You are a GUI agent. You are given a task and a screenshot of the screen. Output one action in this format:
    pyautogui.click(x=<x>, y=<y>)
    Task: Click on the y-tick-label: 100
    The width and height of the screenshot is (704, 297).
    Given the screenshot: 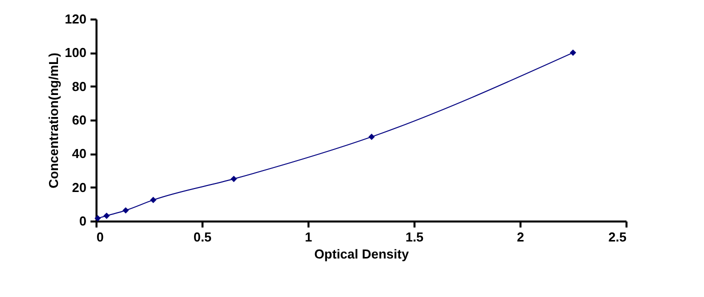 What is the action you would take?
    pyautogui.click(x=75, y=52)
    